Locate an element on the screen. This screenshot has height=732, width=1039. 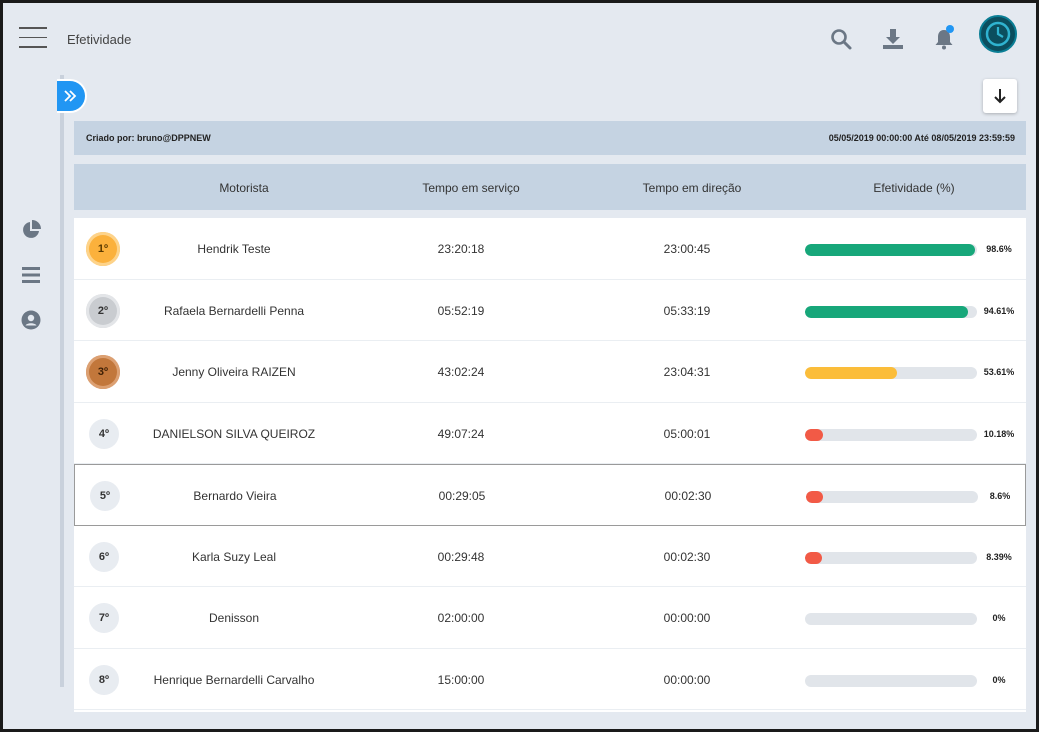
service-time: 05:52:19 is located at coordinates (461, 310).